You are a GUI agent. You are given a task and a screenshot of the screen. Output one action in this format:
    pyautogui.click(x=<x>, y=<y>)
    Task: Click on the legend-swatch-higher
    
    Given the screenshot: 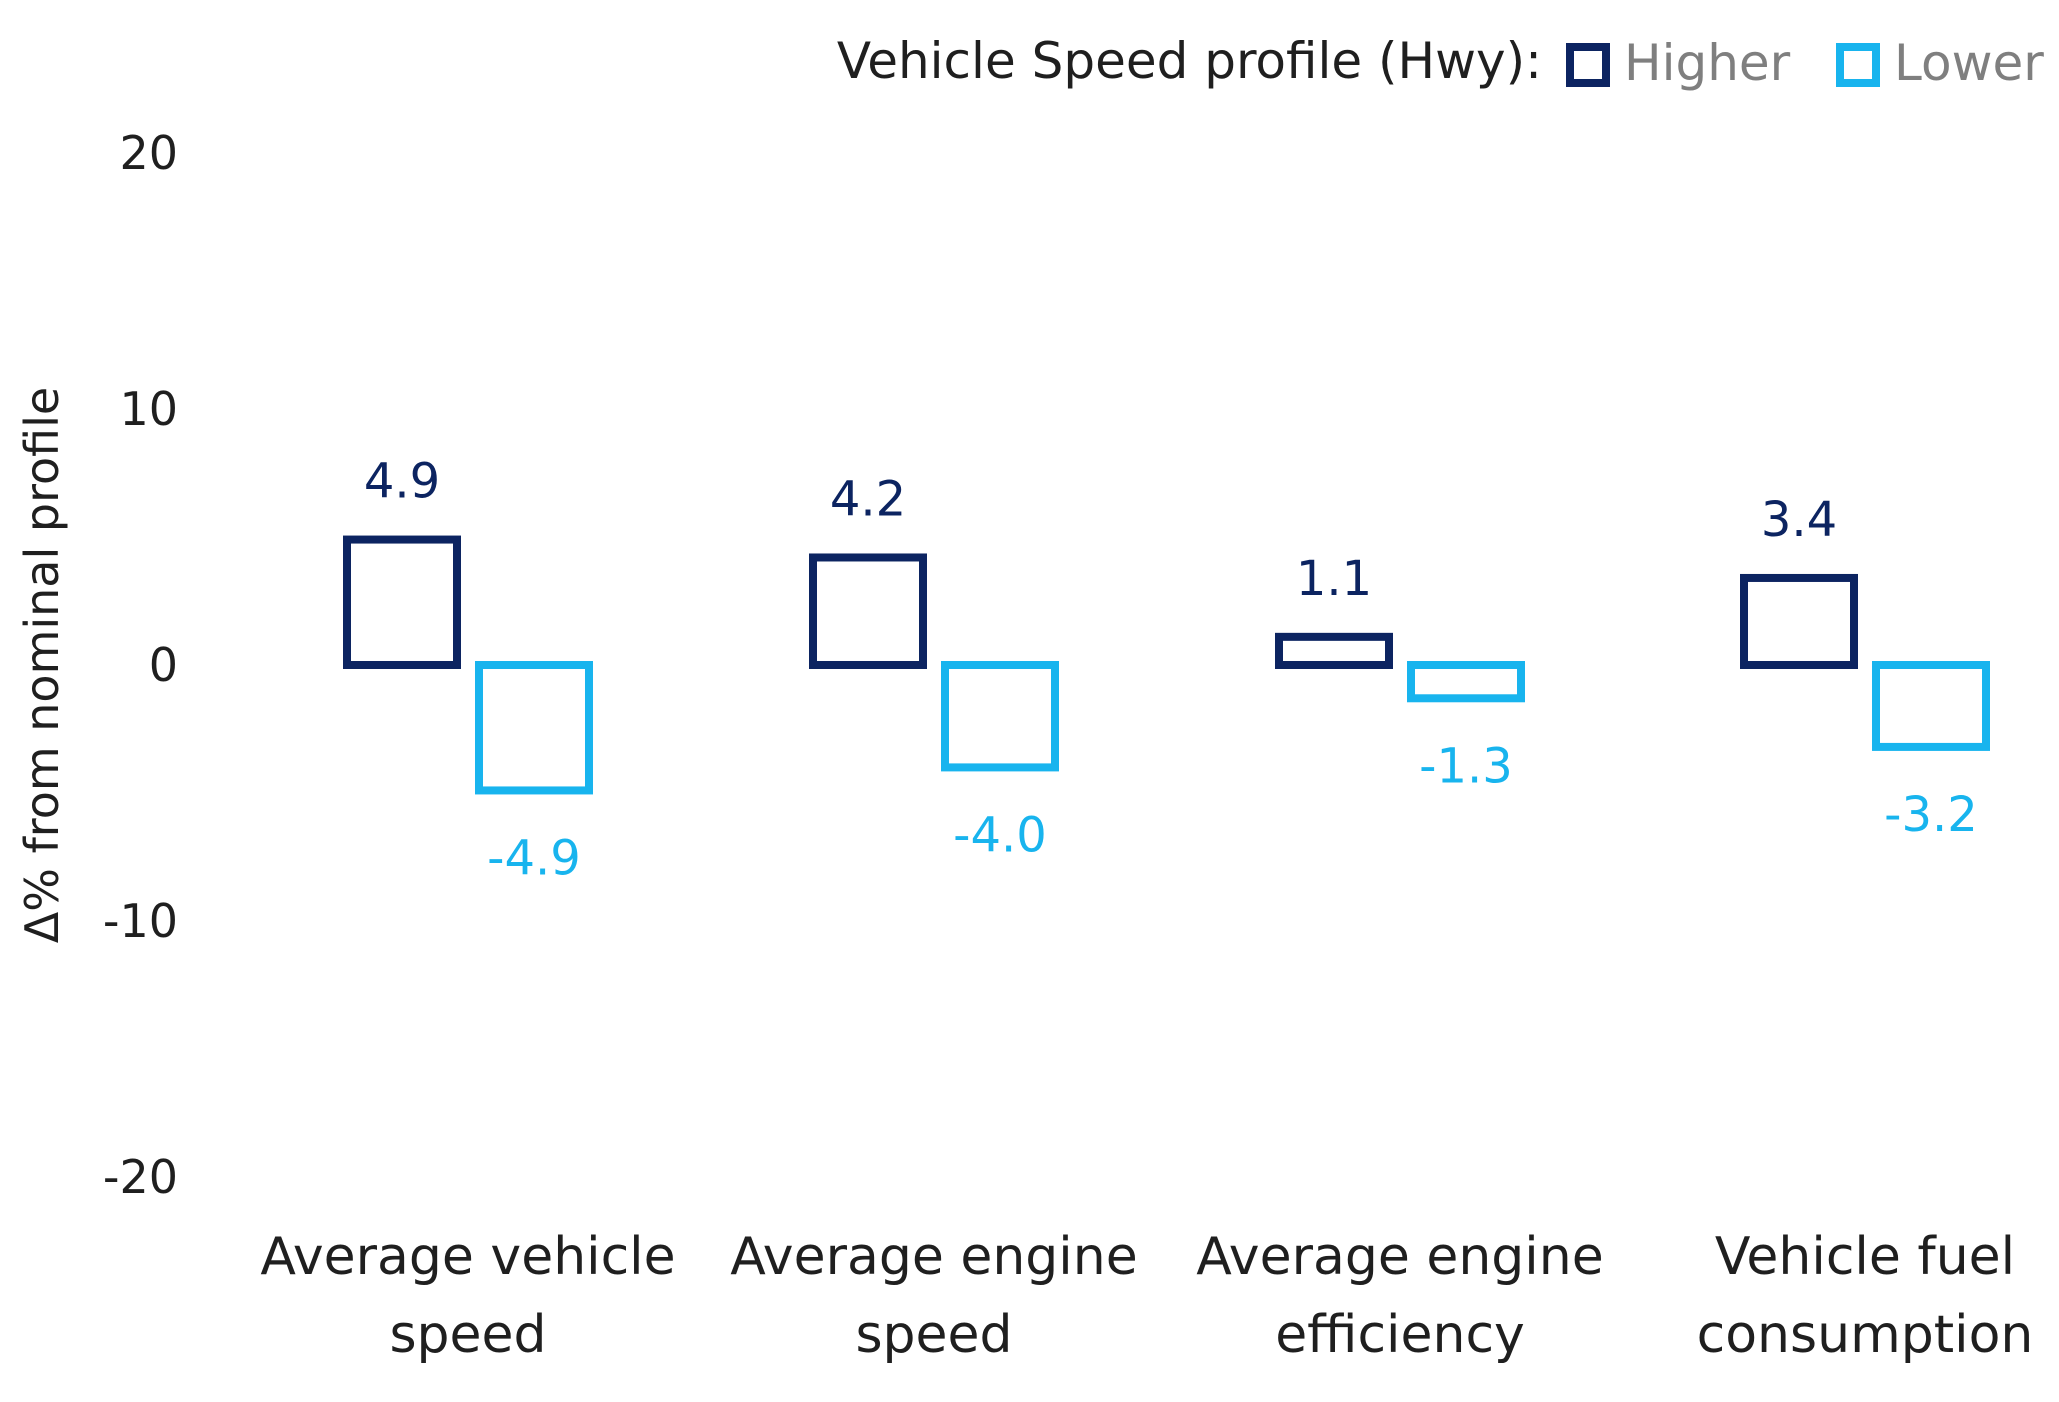 What is the action you would take?
    pyautogui.click(x=1588, y=65)
    